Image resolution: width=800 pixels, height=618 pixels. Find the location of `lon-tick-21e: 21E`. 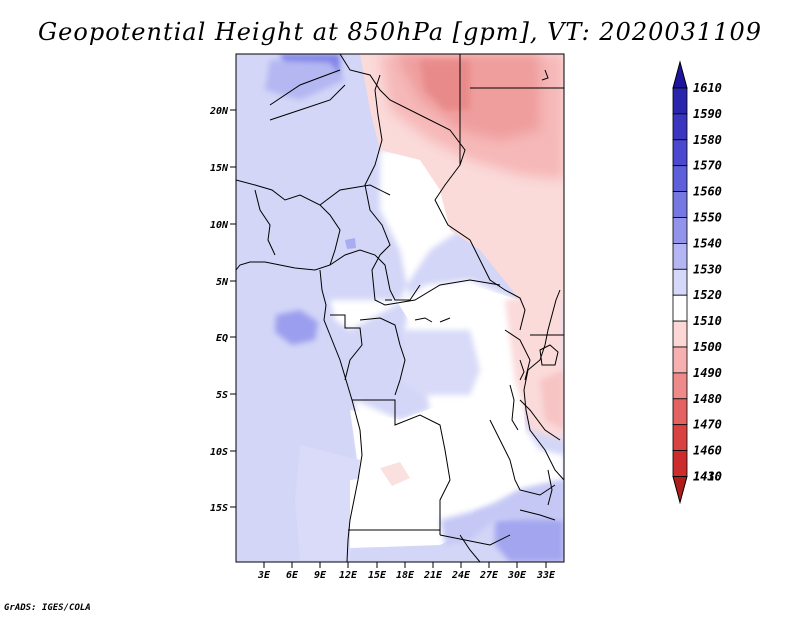

lon-tick-21e: 21E is located at coordinates (433, 571).